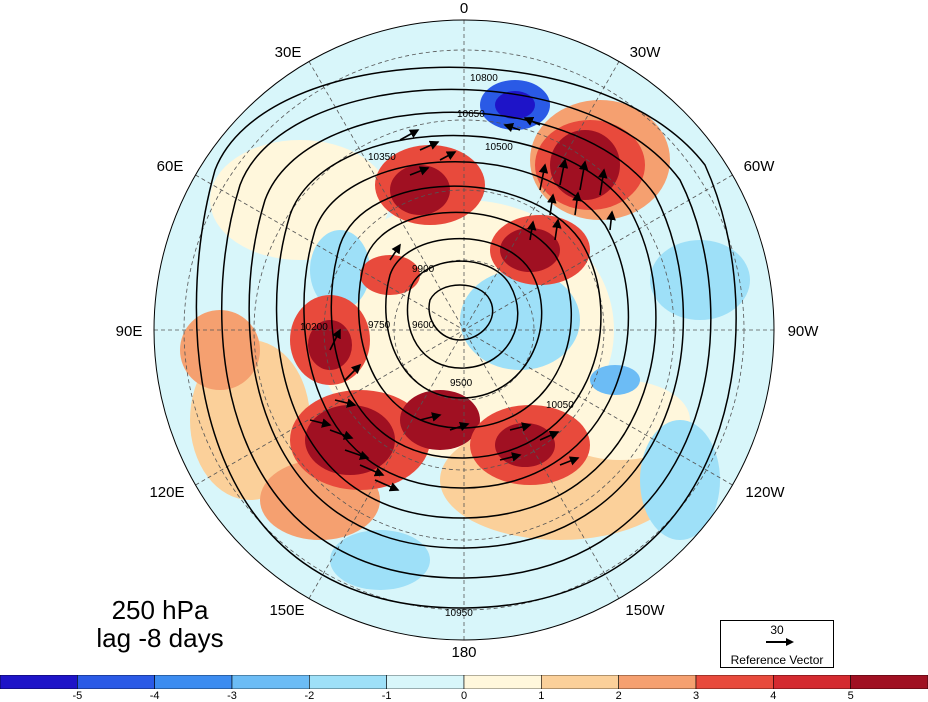 This screenshot has width=928, height=702. I want to click on panel-level: 250 hPa, so click(160, 610).